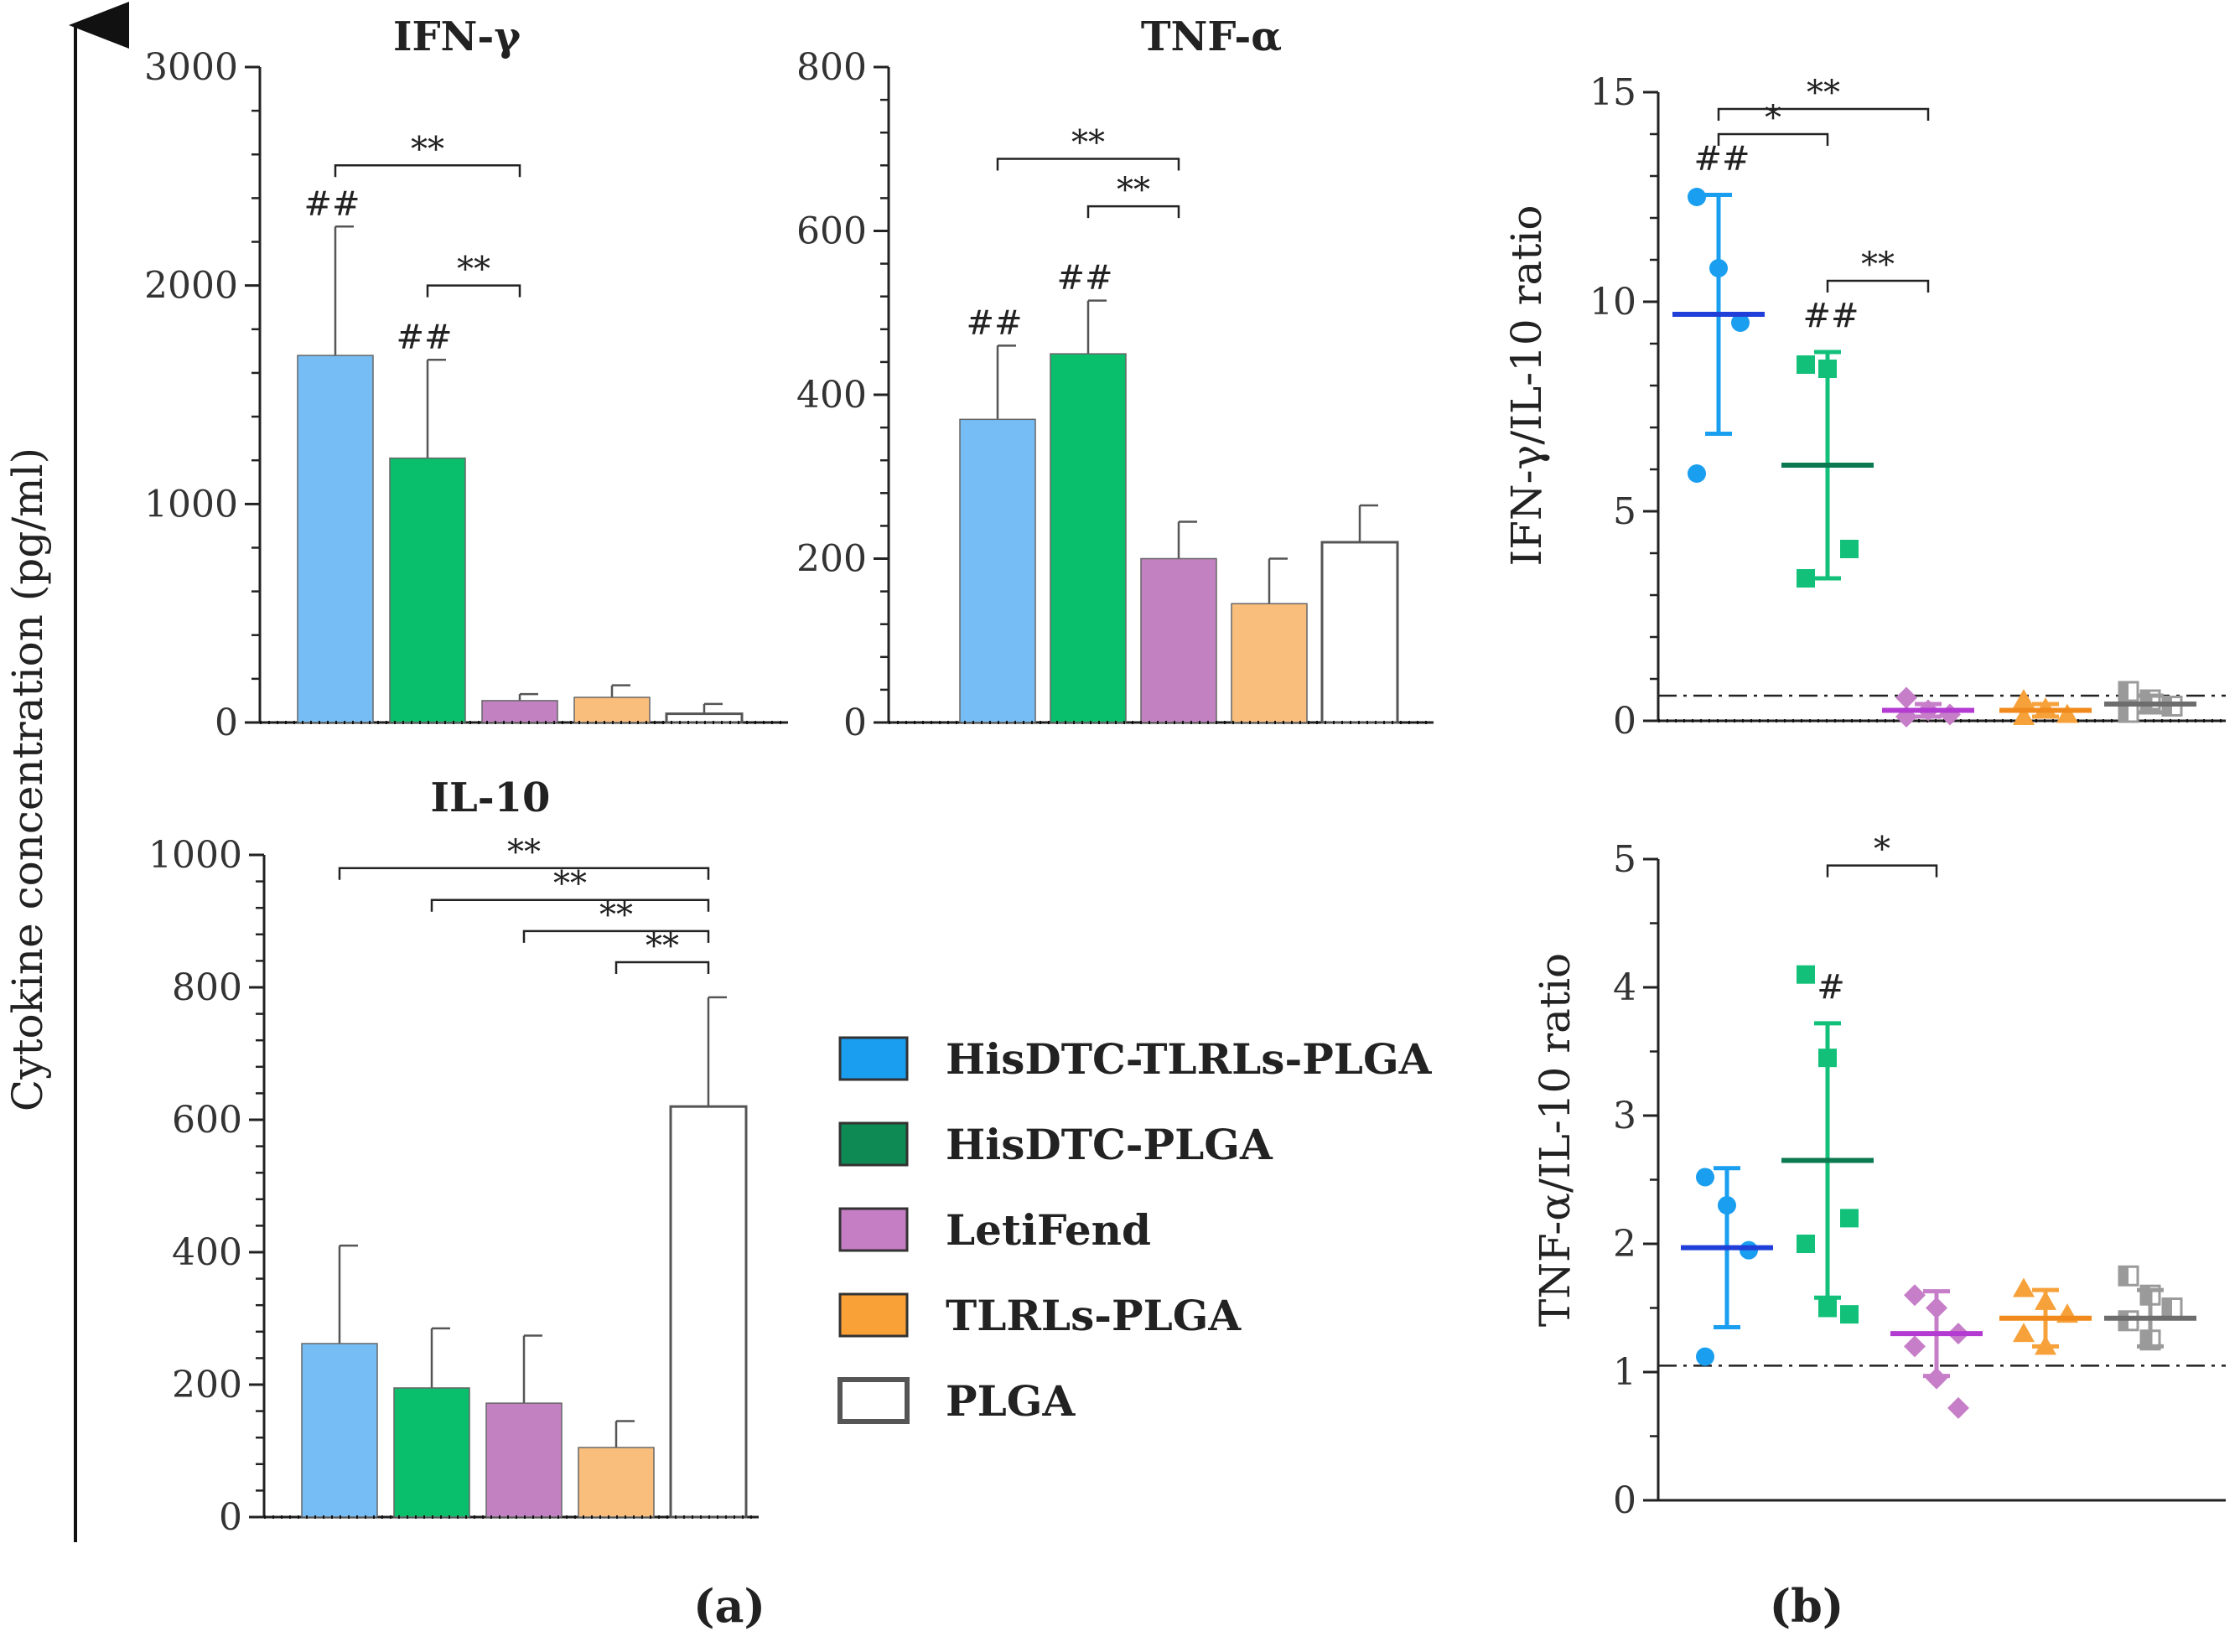  Describe the element at coordinates (1624, 987) in the screenshot. I see `y-tick-label: 4` at that location.